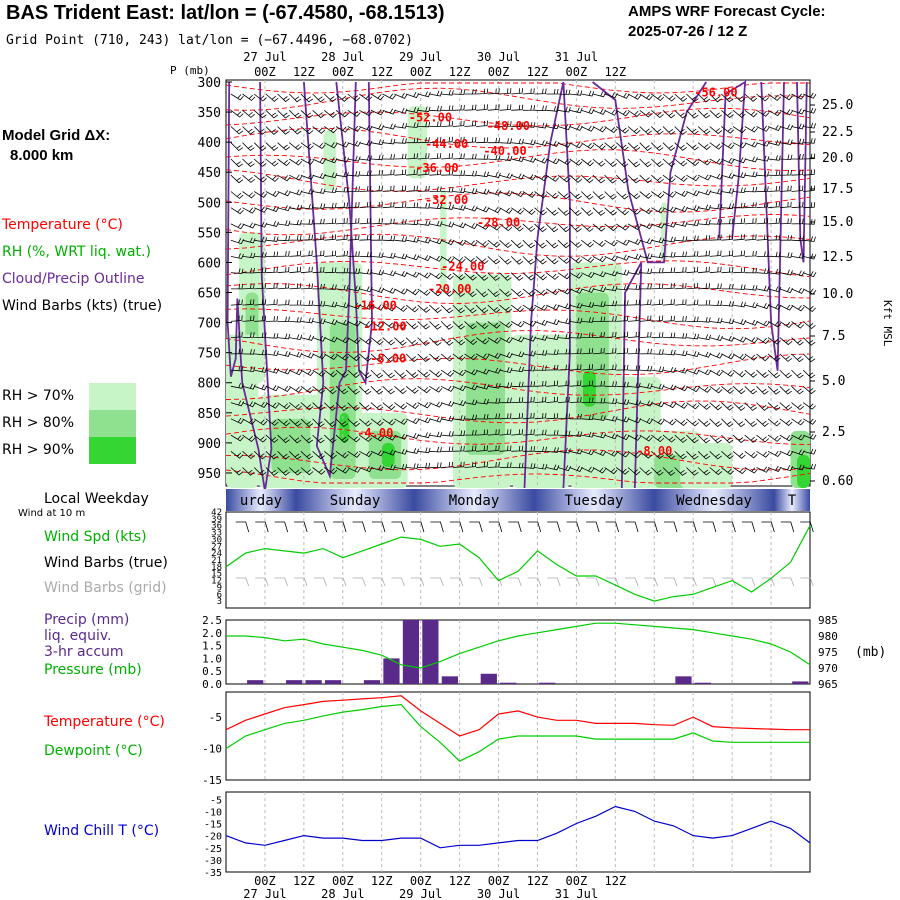 The image size is (900, 900). What do you see at coordinates (833, 432) in the screenshot?
I see `kft-tick-label: 2.5` at bounding box center [833, 432].